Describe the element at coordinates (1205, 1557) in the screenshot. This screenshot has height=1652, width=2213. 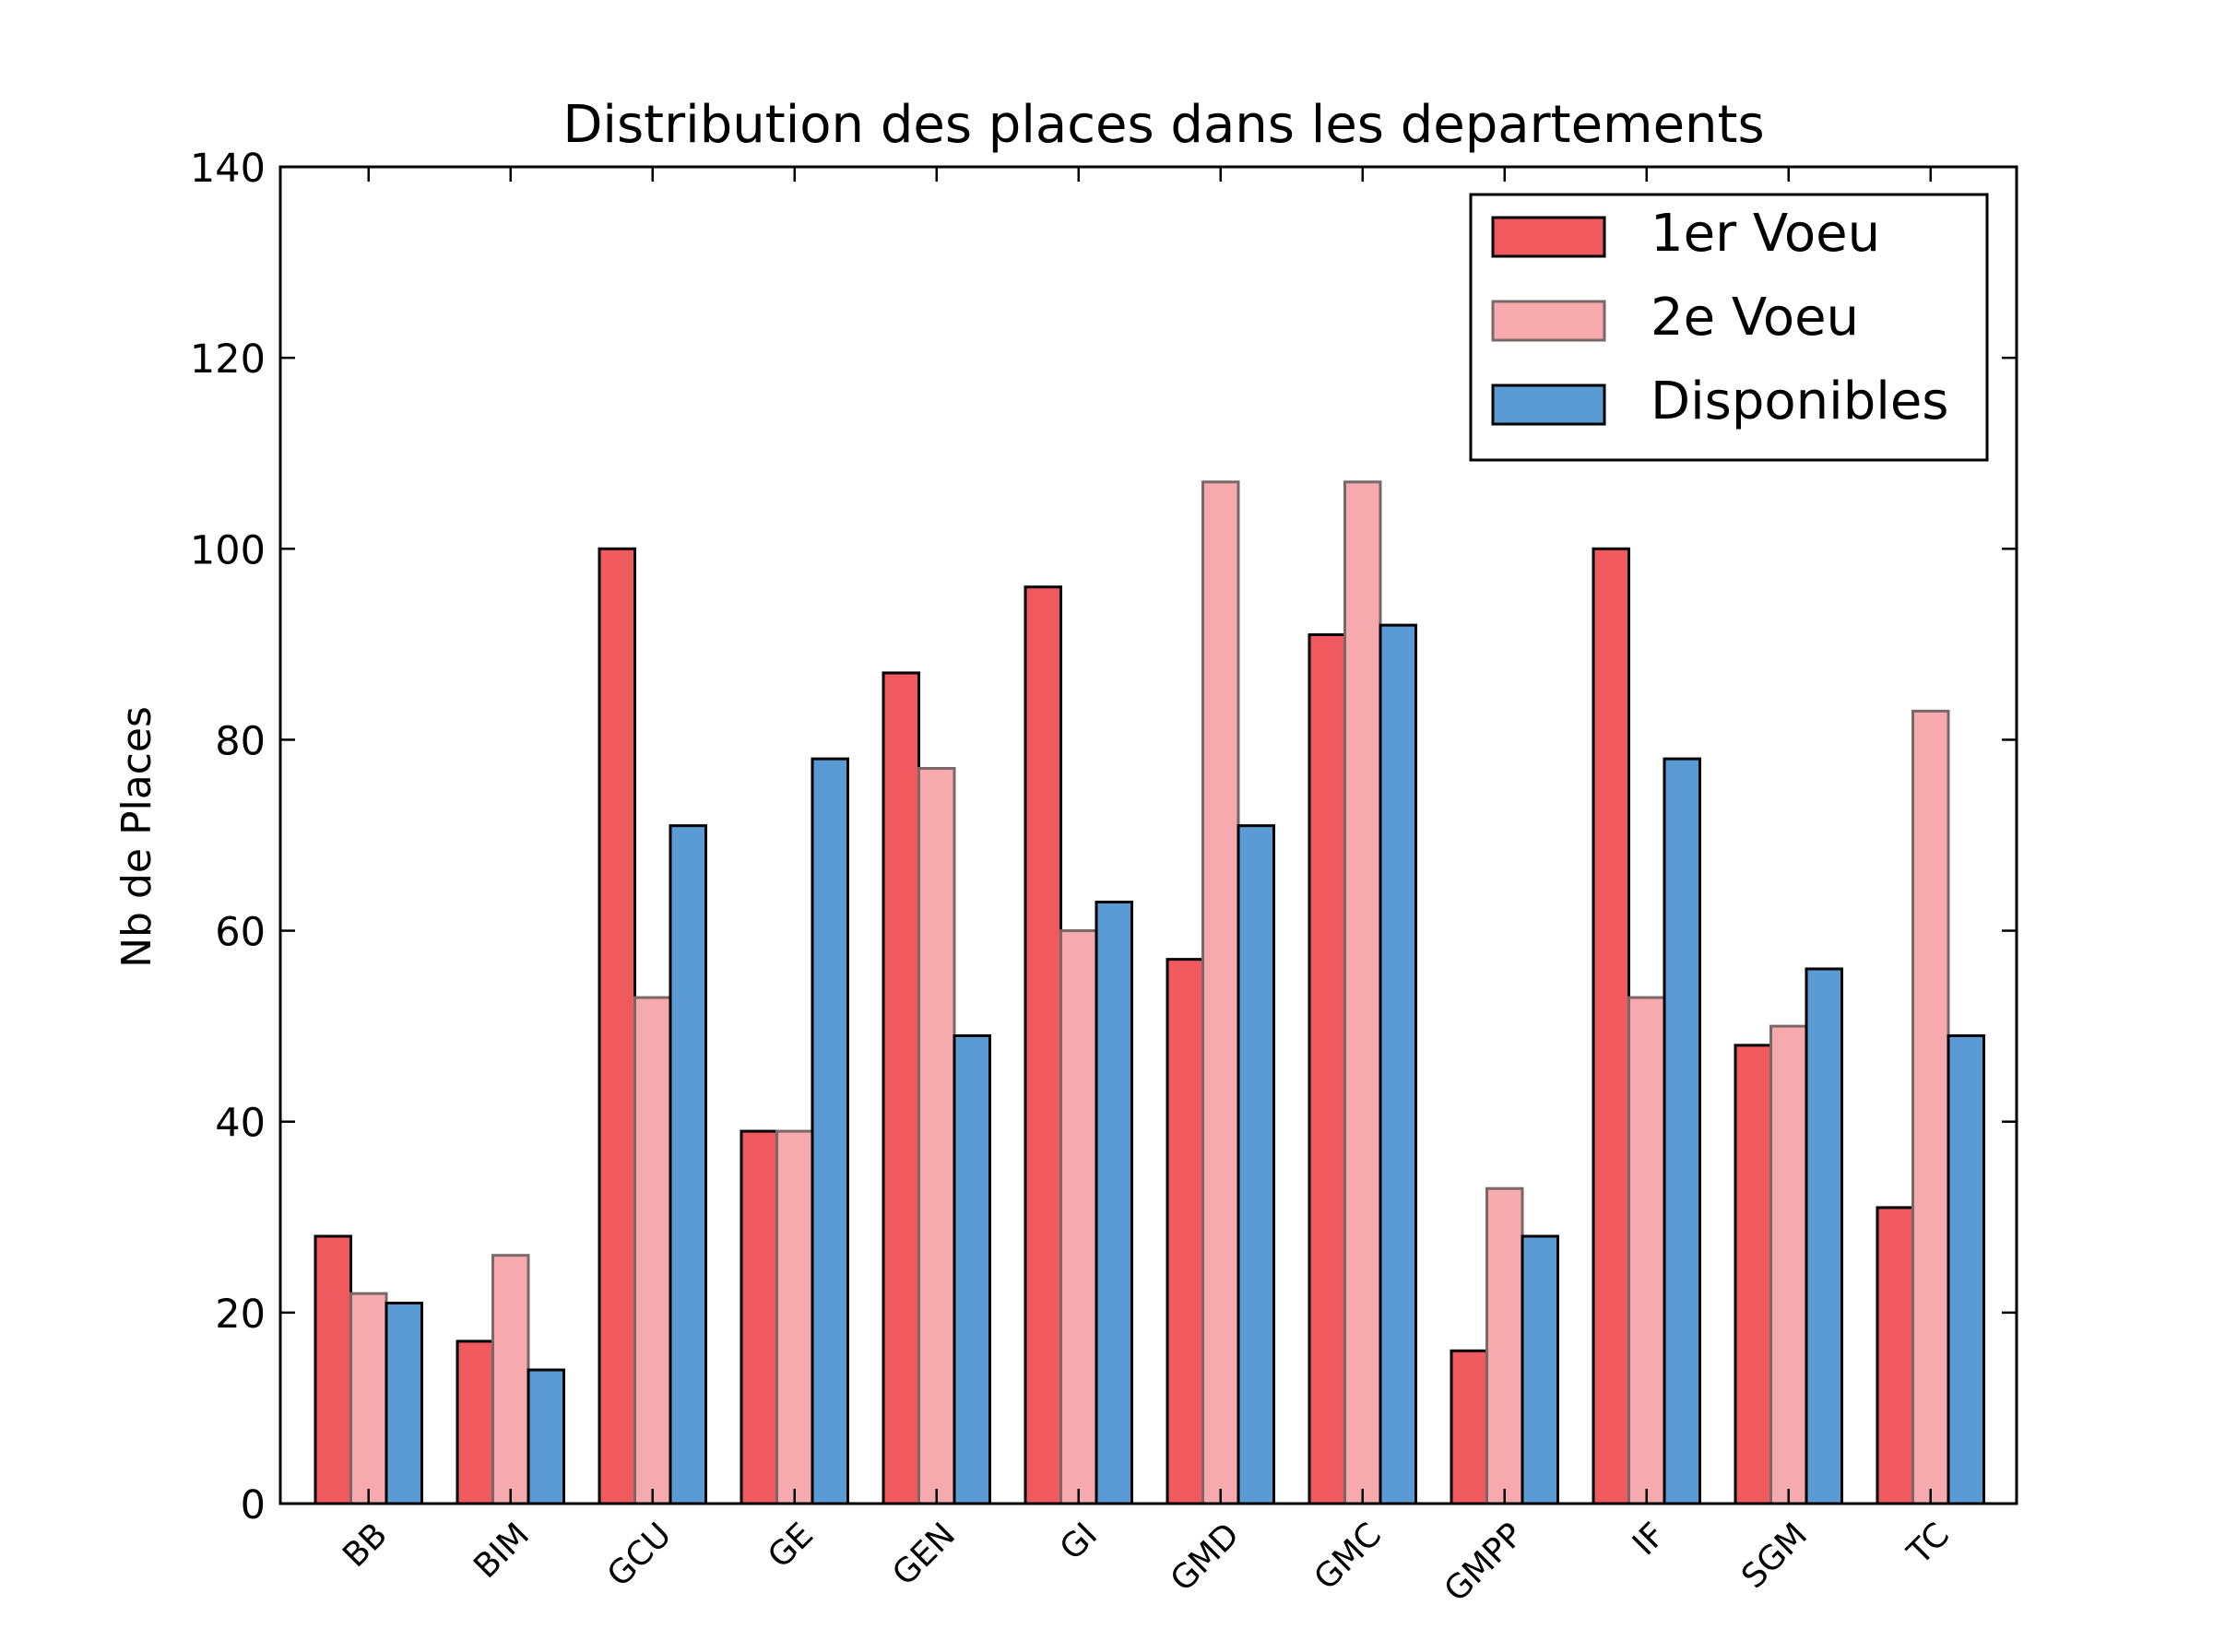
I see `x-tick-label: GMD` at that location.